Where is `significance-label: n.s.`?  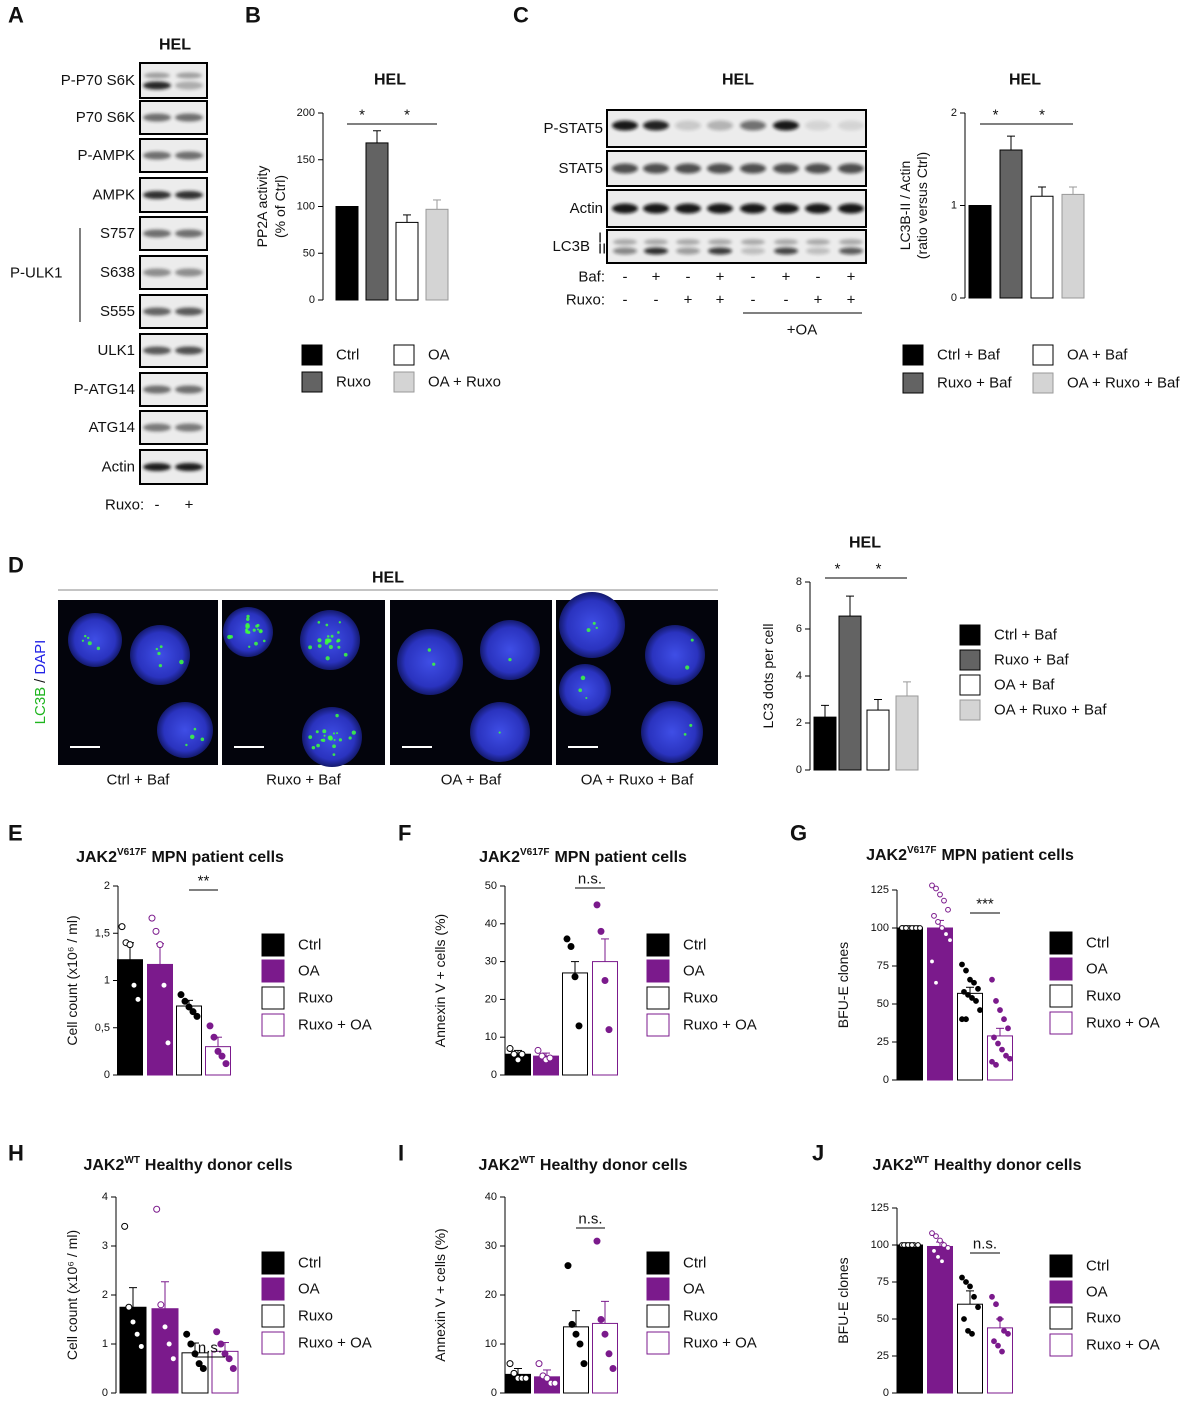
significance-label: n.s. is located at coordinates (210, 1348).